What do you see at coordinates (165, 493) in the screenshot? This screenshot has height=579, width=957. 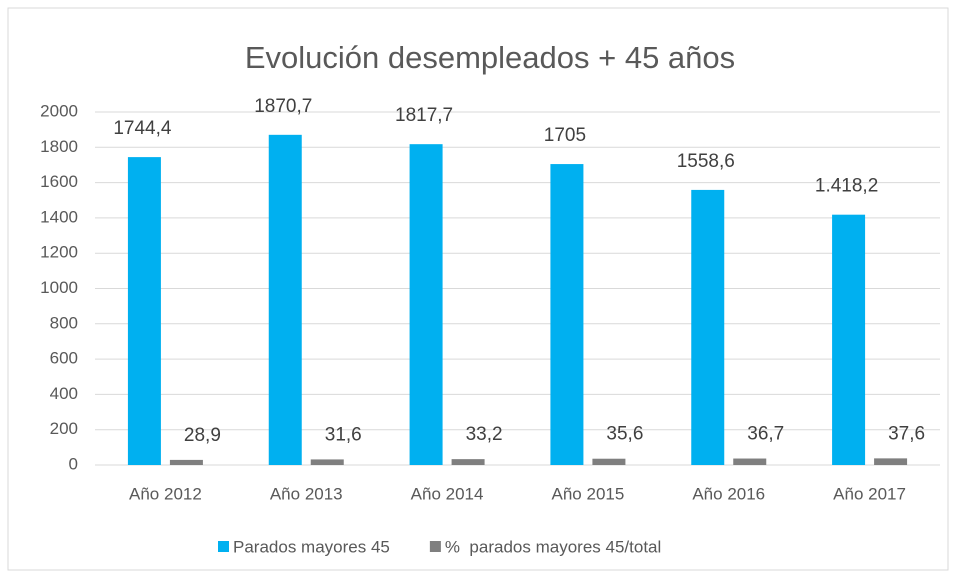 I see `x-tick-label: Año 2012` at bounding box center [165, 493].